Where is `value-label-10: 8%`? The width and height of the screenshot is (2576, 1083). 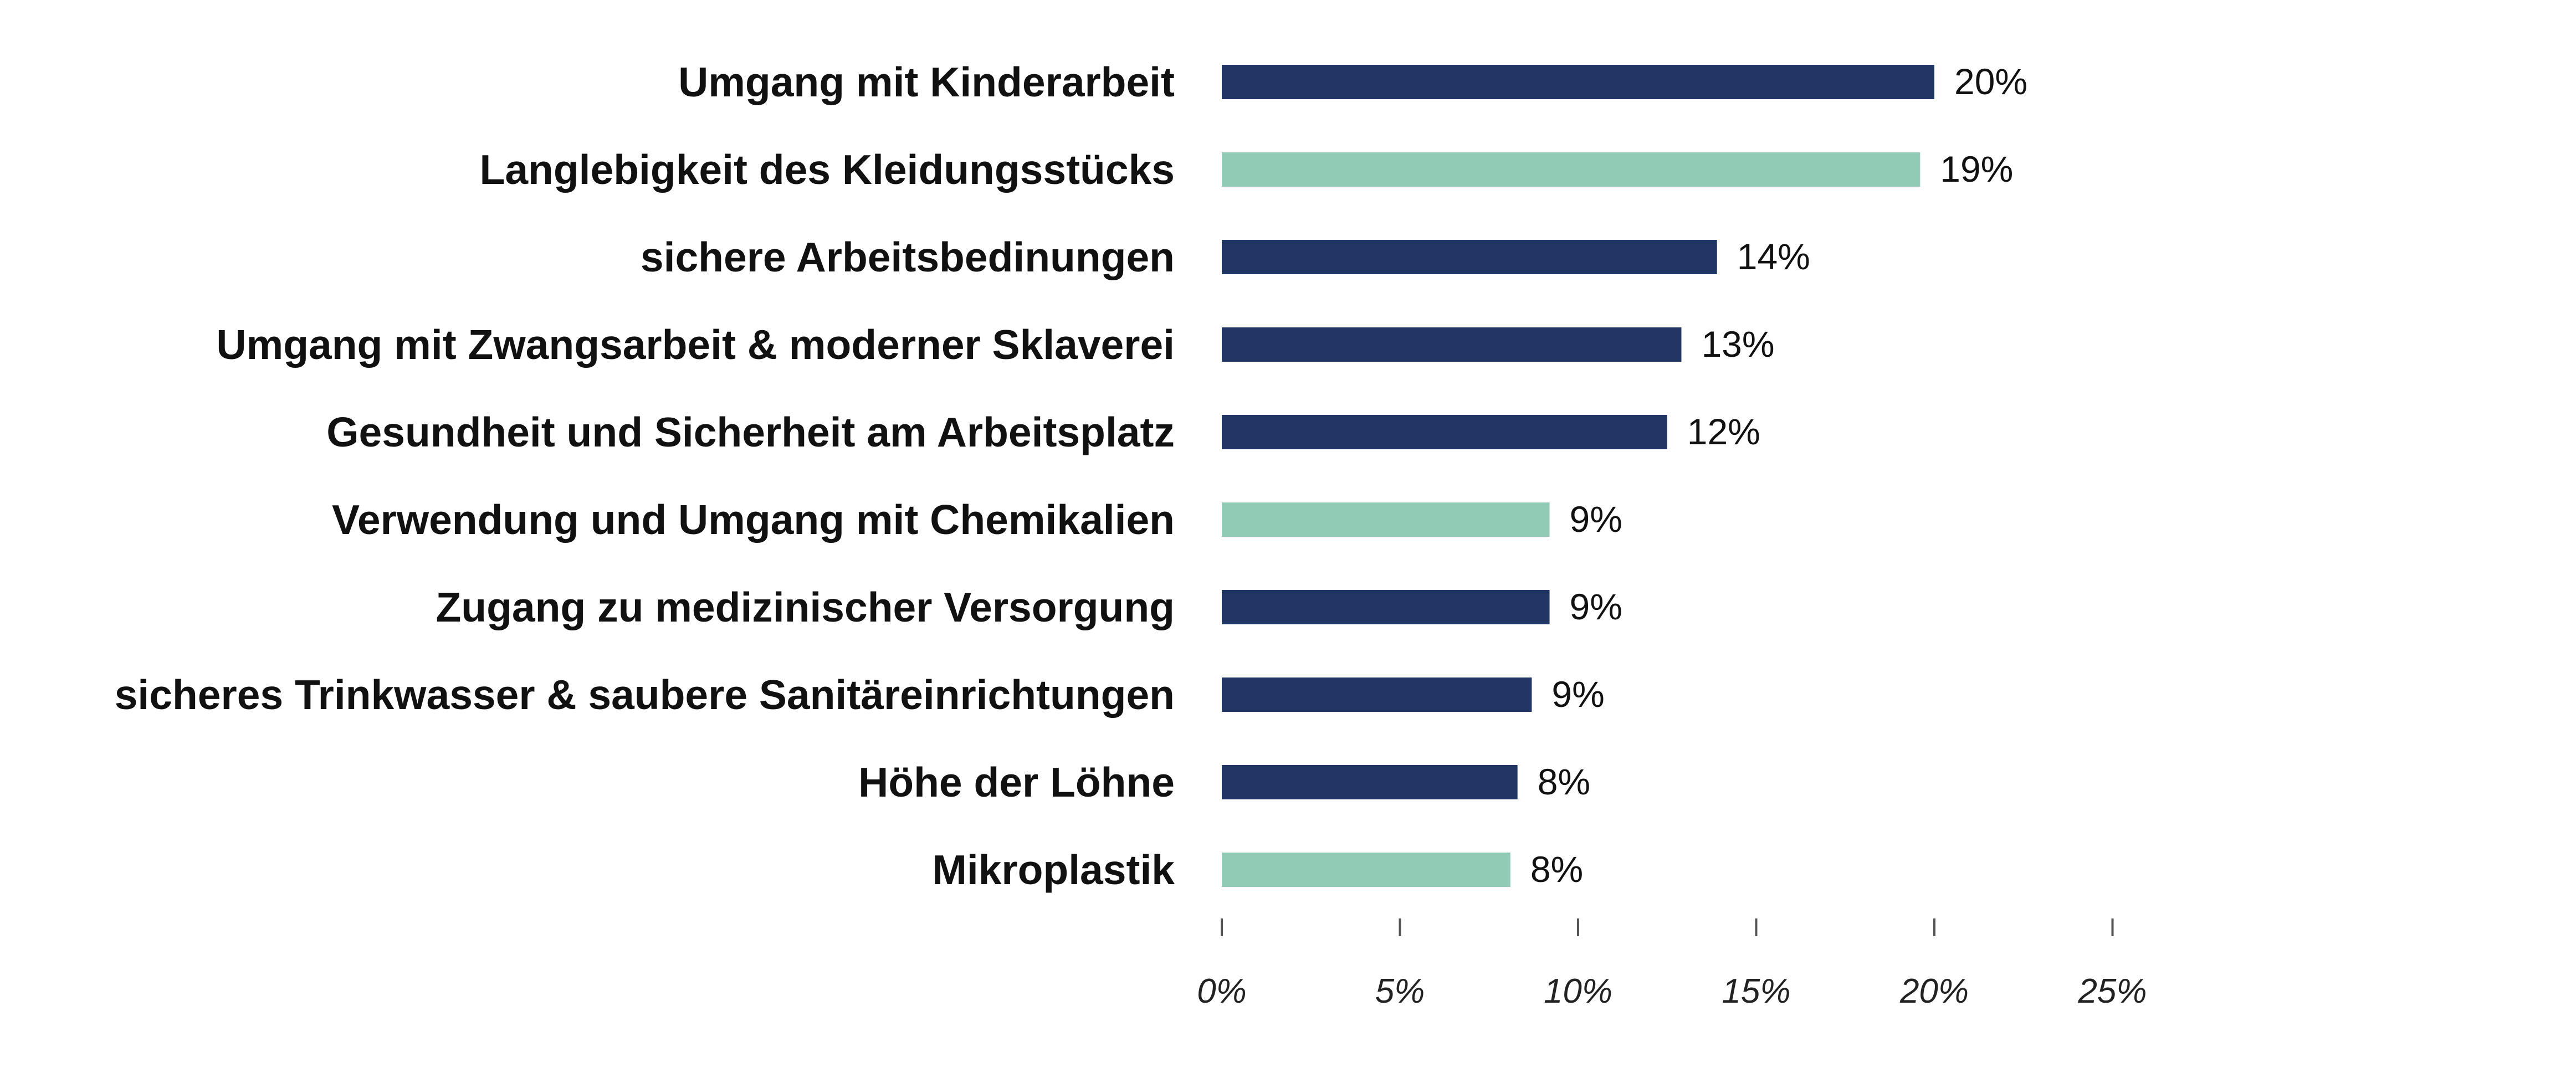
value-label-10: 8% is located at coordinates (1556, 869).